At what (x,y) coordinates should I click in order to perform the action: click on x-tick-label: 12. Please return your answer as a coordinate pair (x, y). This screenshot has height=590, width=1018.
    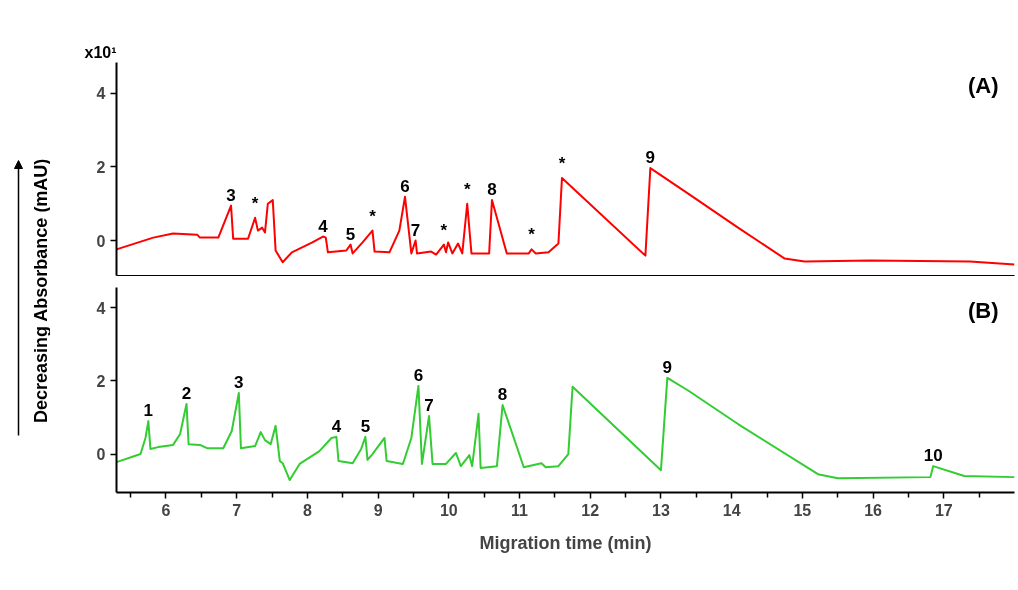
    Looking at the image, I should click on (590, 510).